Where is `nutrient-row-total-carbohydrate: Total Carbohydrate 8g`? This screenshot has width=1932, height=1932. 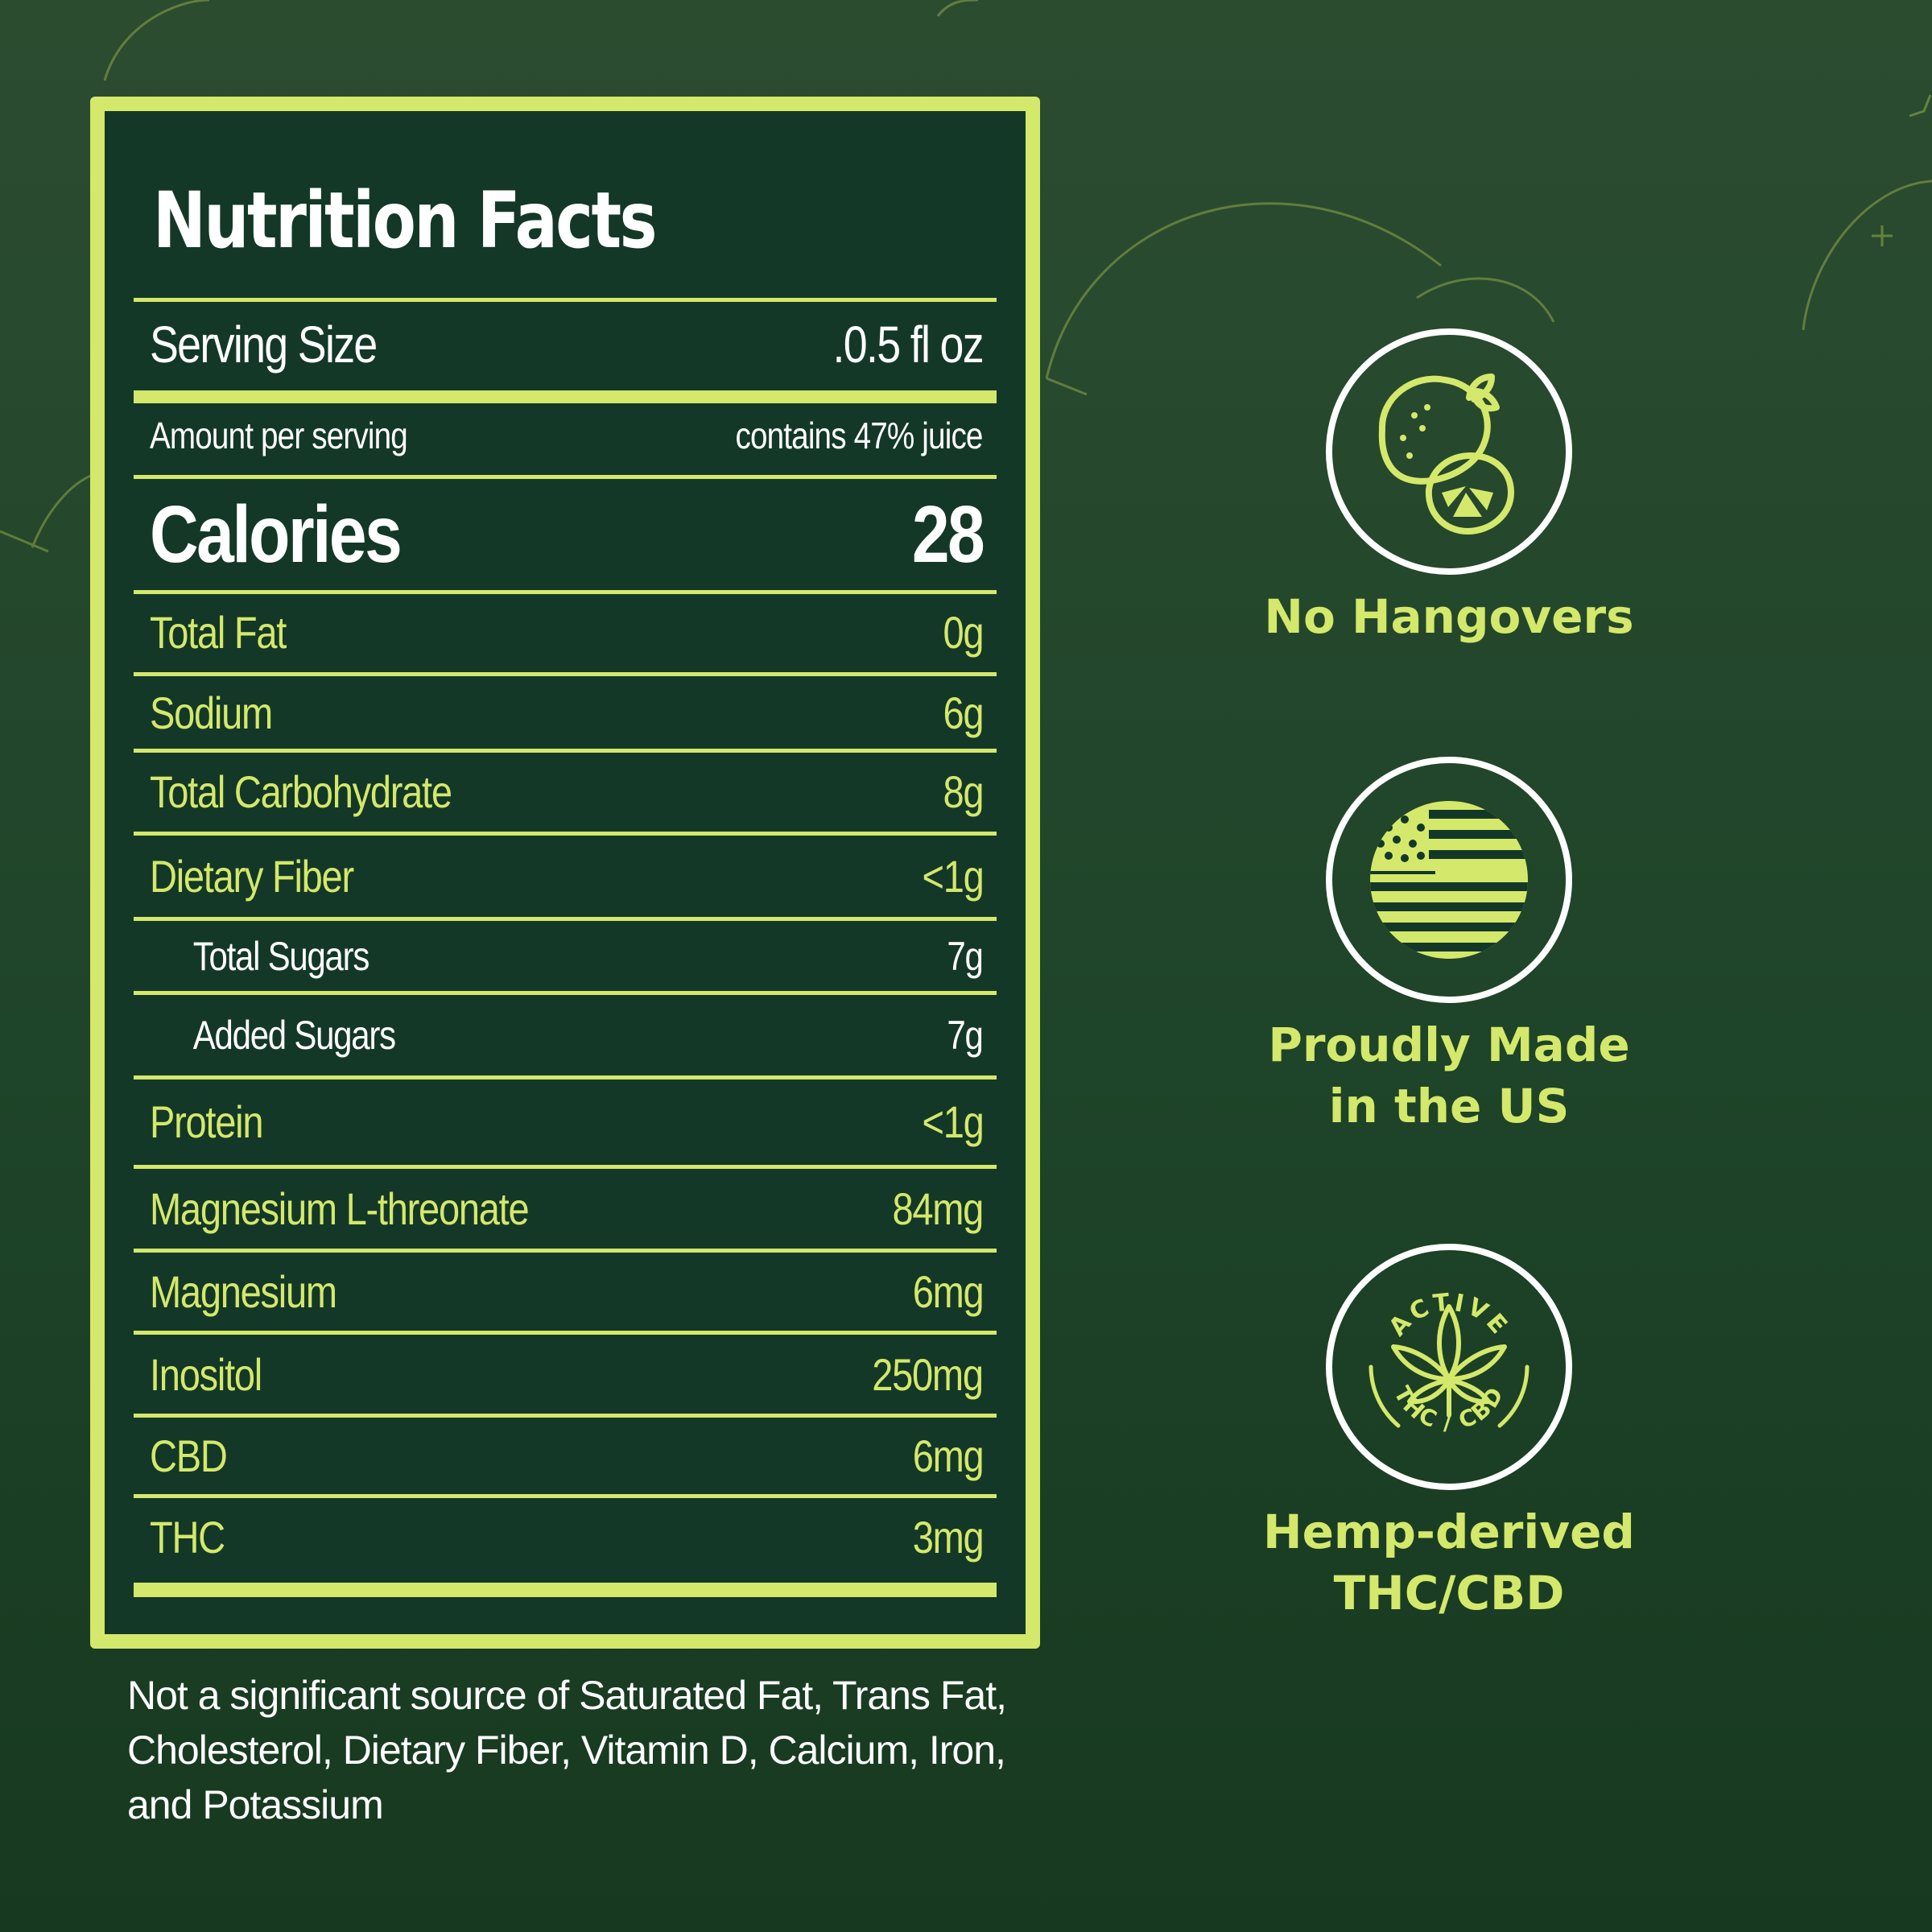 nutrient-row-total-carbohydrate: Total Carbohydrate 8g is located at coordinates (567, 792).